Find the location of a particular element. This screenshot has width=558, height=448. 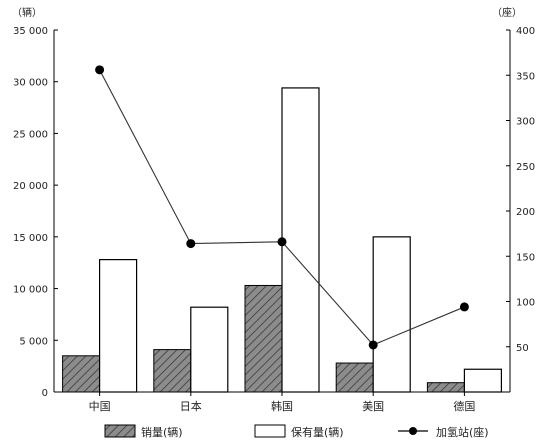

right-tick-label: 50 is located at coordinates (522, 348).